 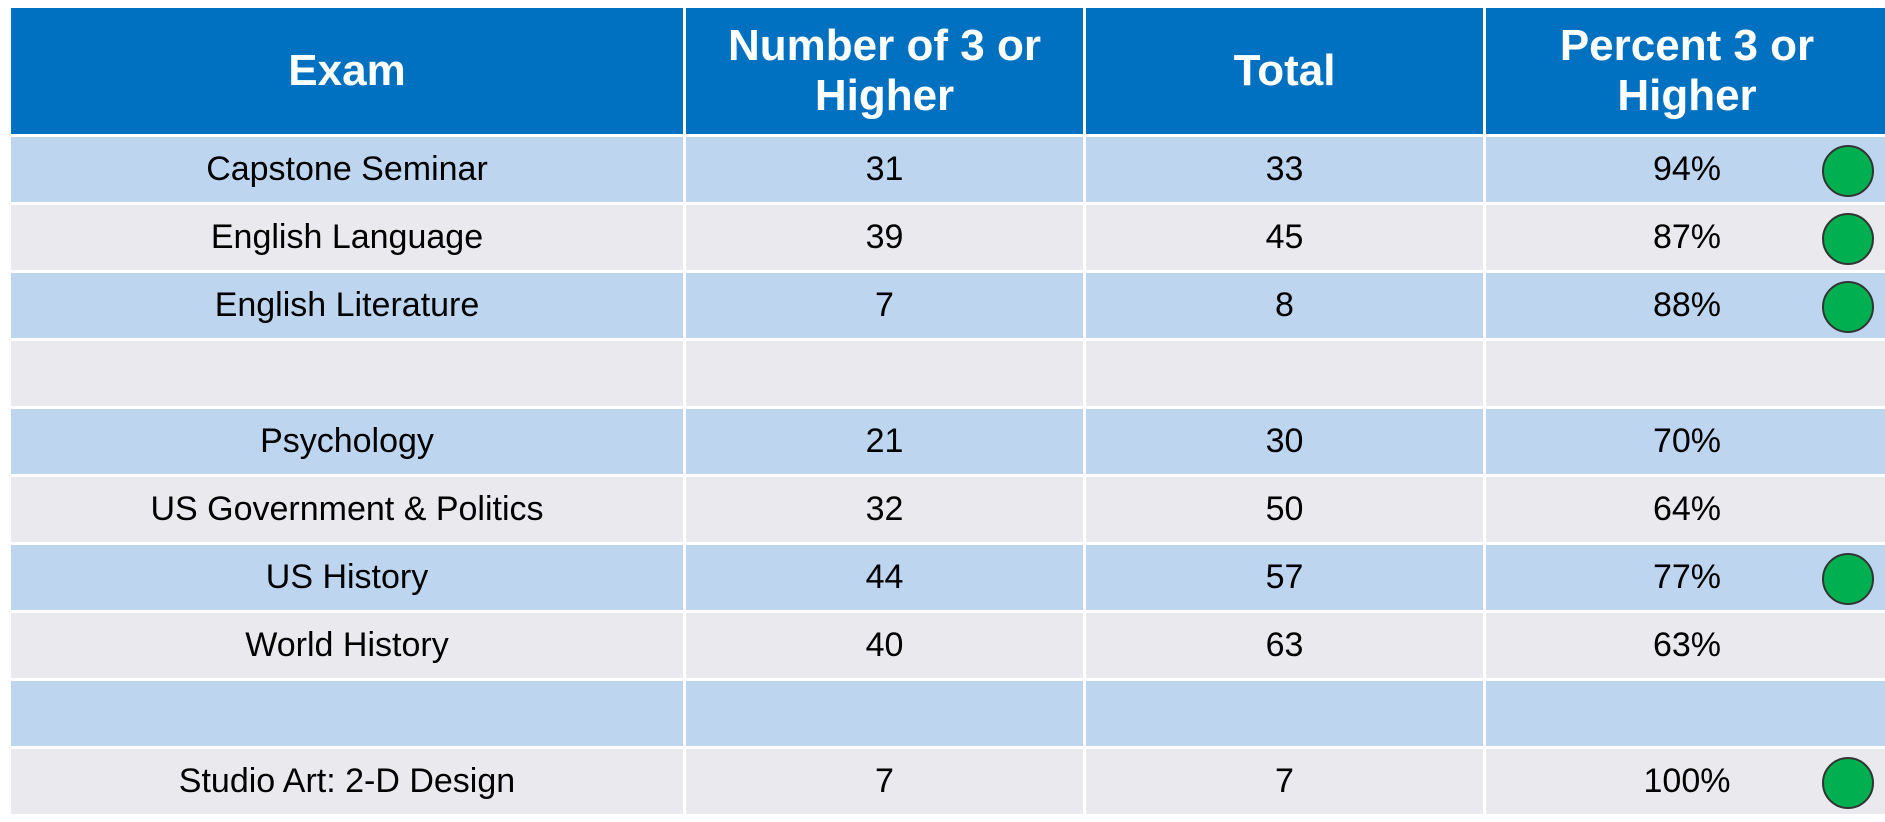 I want to click on percent: 100%, so click(x=1687, y=781).